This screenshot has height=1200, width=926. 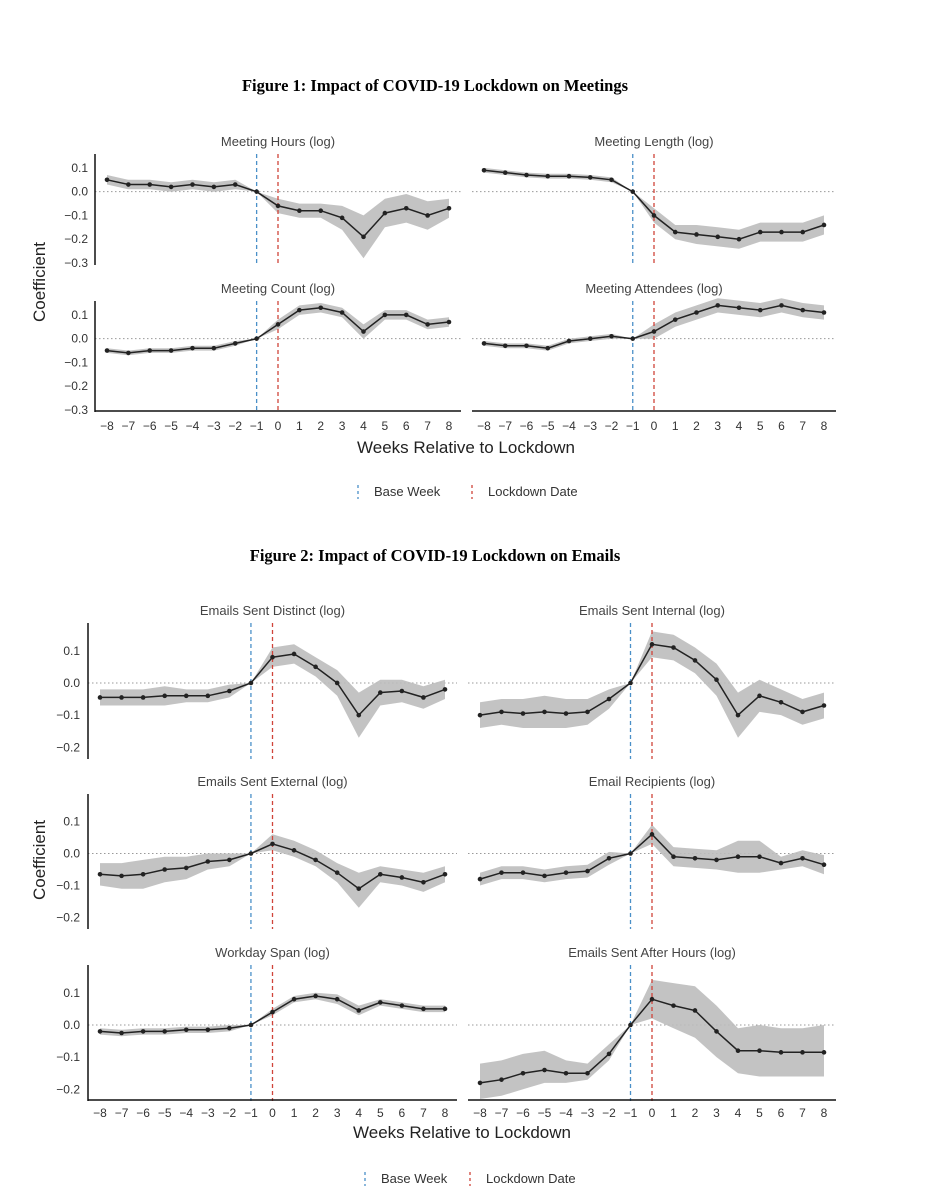 What do you see at coordinates (739, 426) in the screenshot?
I see `x-tick-label: 4` at bounding box center [739, 426].